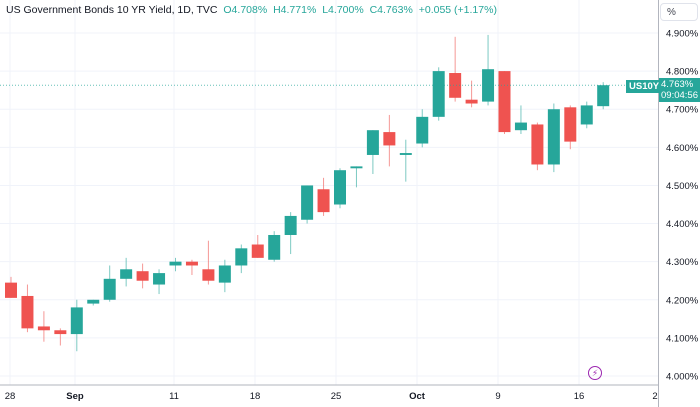 This screenshot has width=700, height=407. Describe the element at coordinates (595, 373) in the screenshot. I see `lightning-icon: ⚡` at that location.